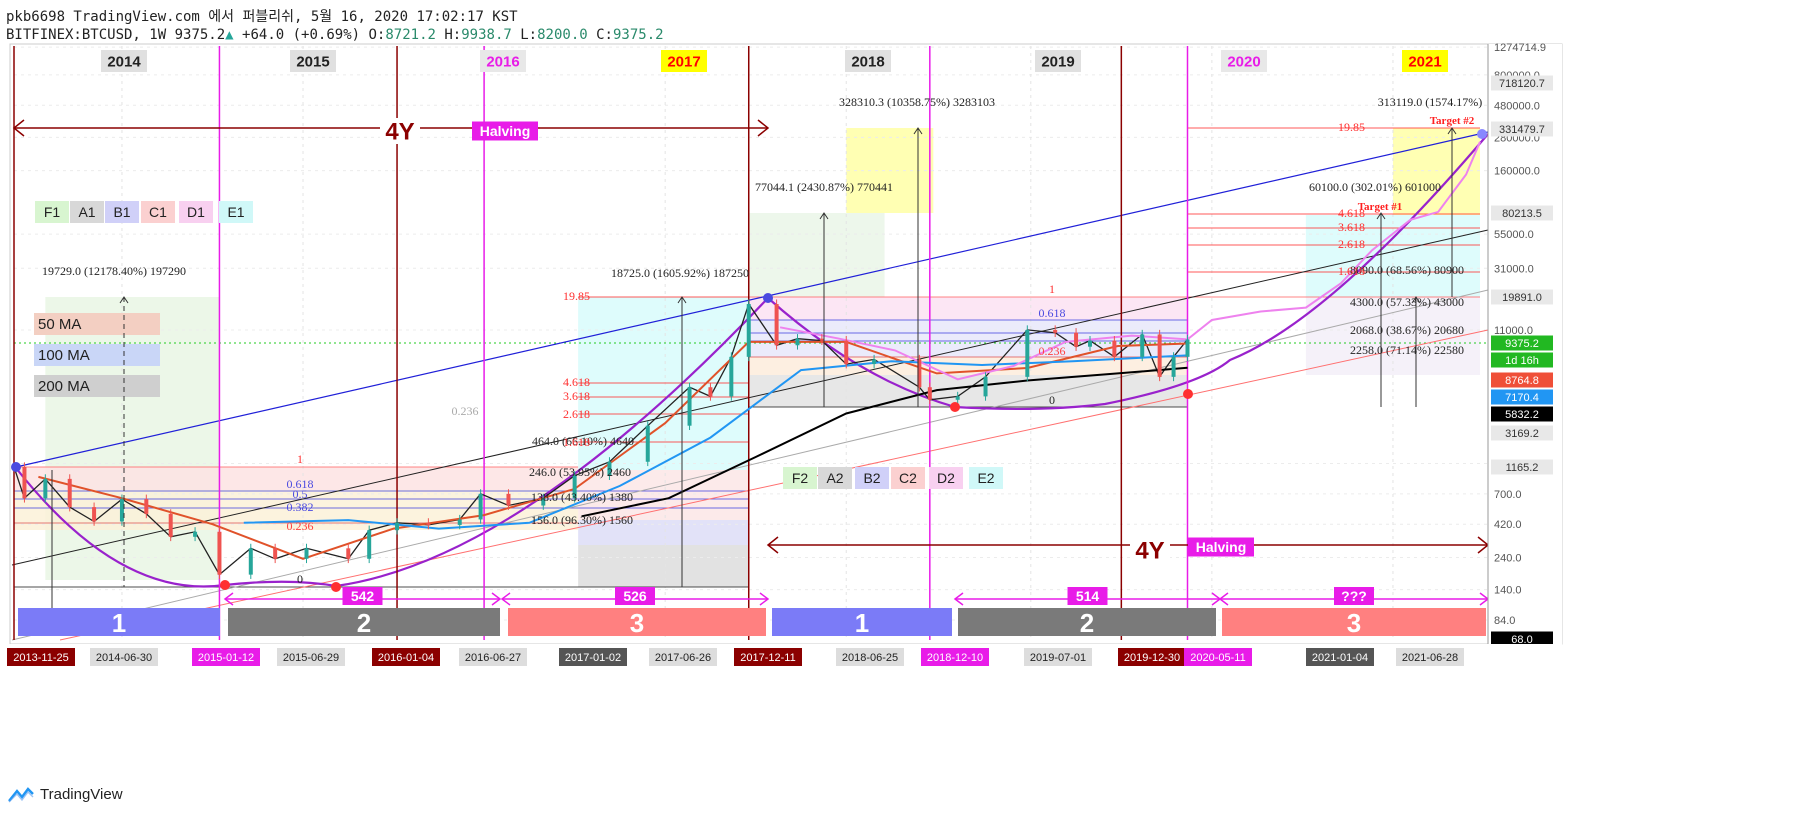 Image resolution: width=1808 pixels, height=819 pixels. What do you see at coordinates (1052, 289) in the screenshot?
I see `fib-label-r-5: 1` at bounding box center [1052, 289].